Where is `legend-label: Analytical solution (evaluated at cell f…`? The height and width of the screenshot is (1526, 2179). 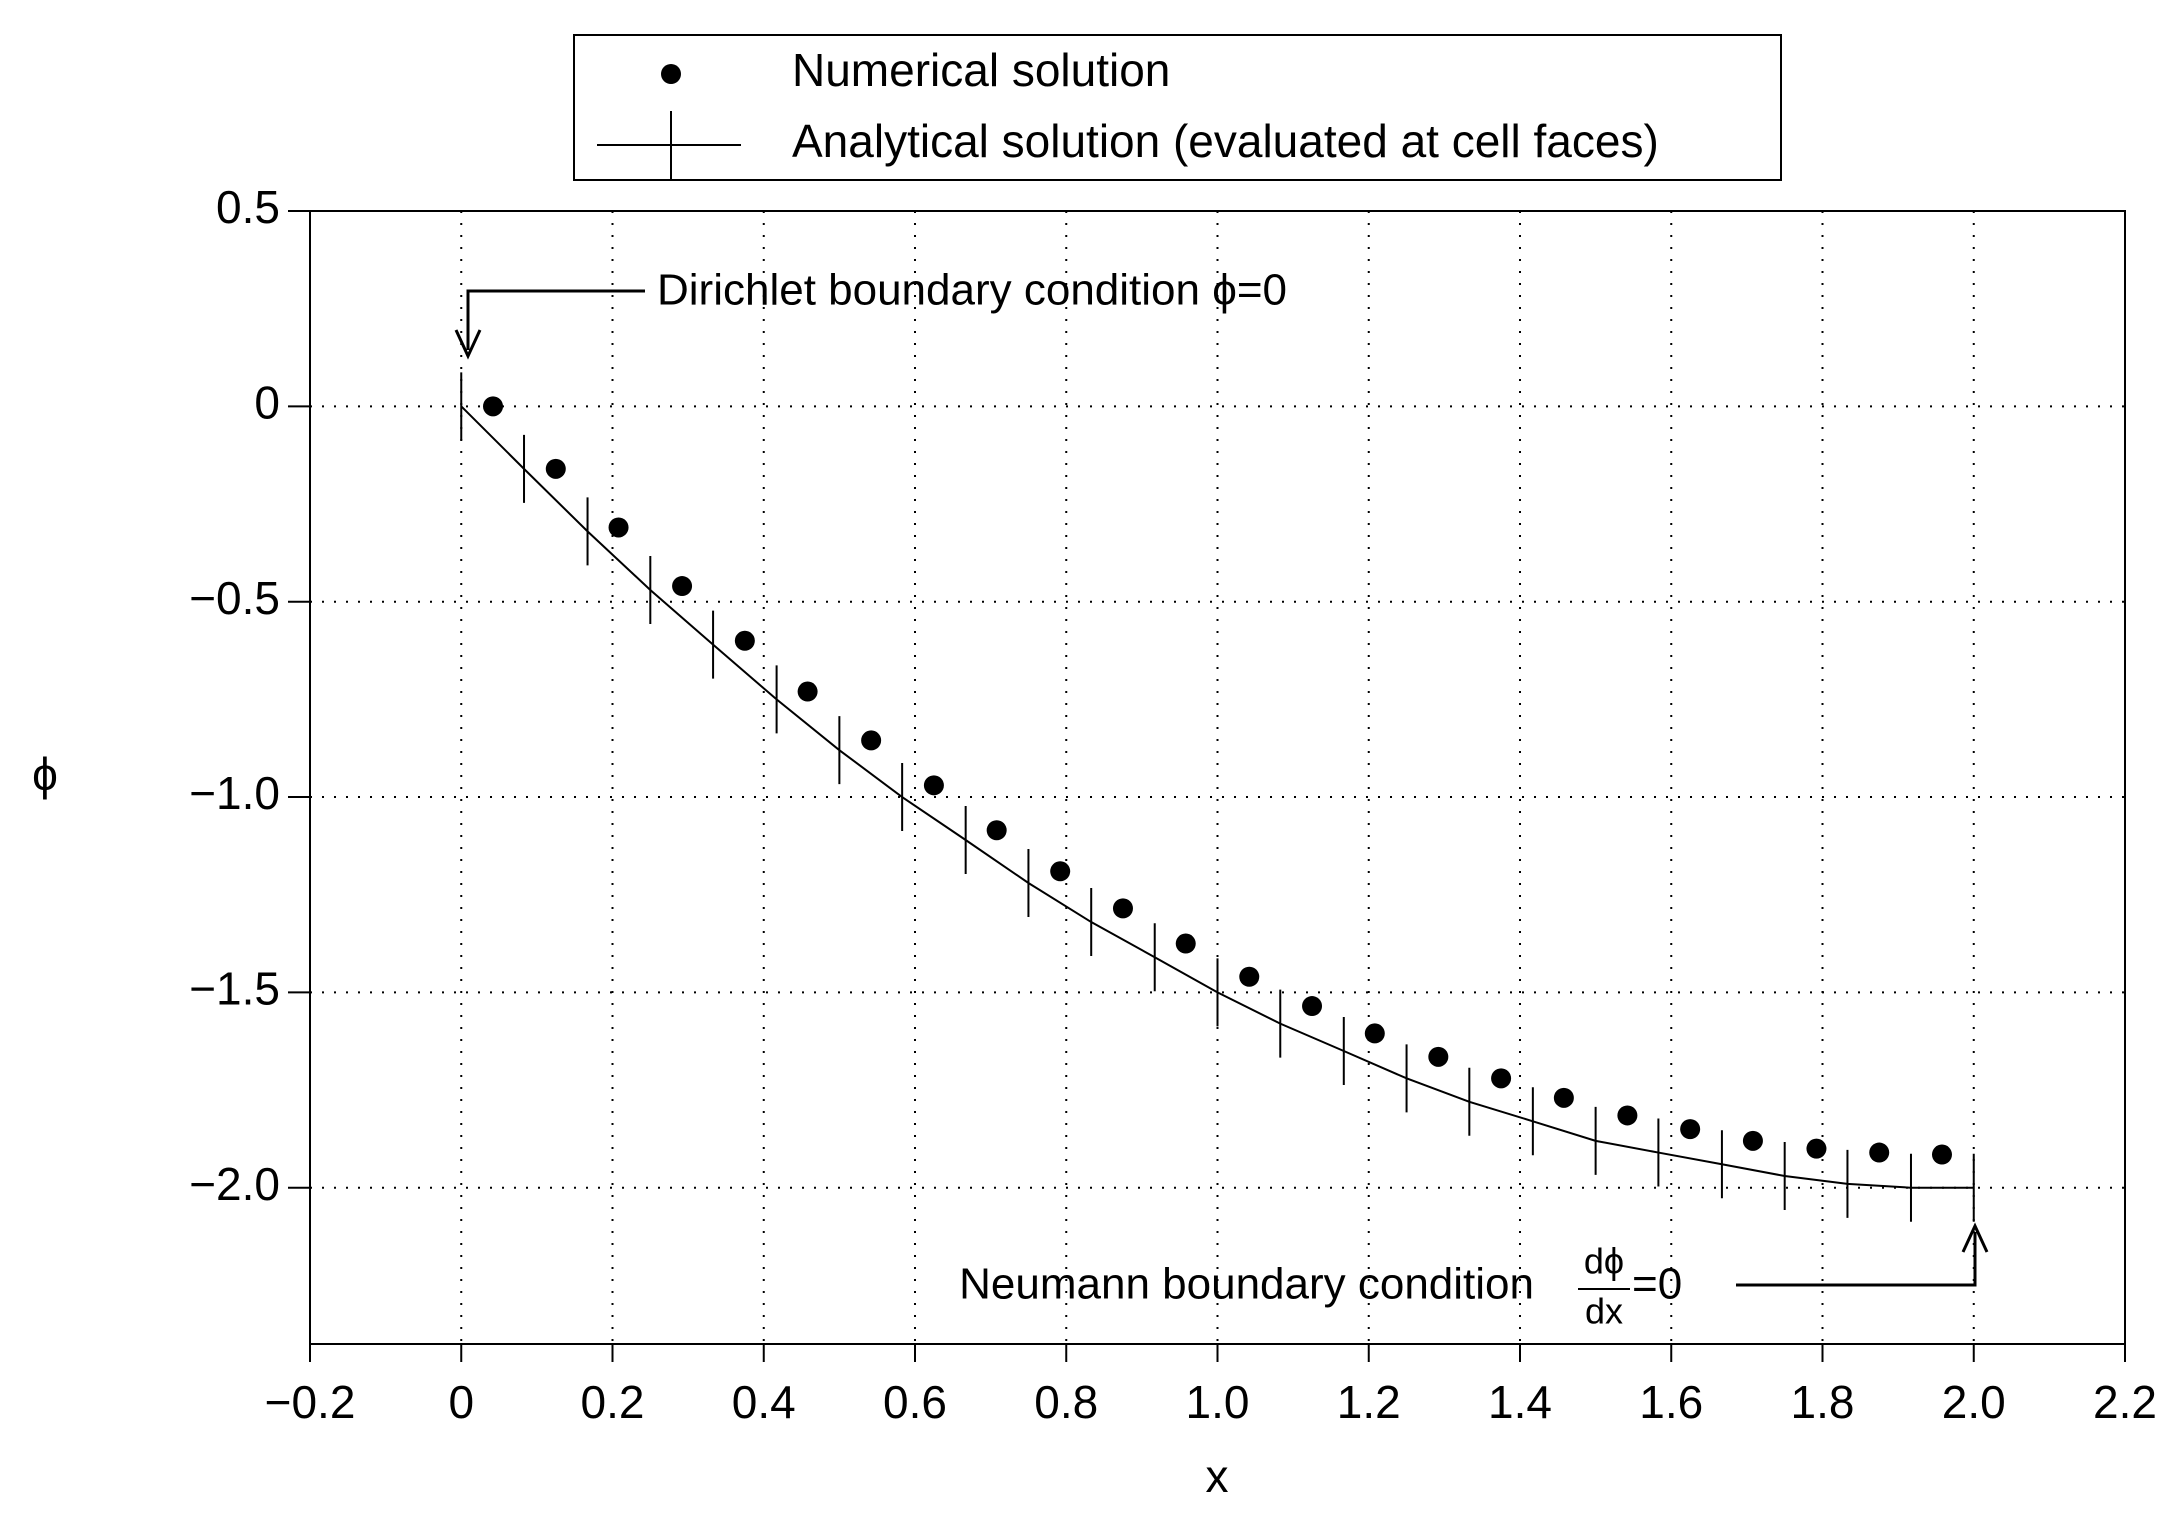 legend-label: Analytical solution (evaluated at cell f… is located at coordinates (1225, 141).